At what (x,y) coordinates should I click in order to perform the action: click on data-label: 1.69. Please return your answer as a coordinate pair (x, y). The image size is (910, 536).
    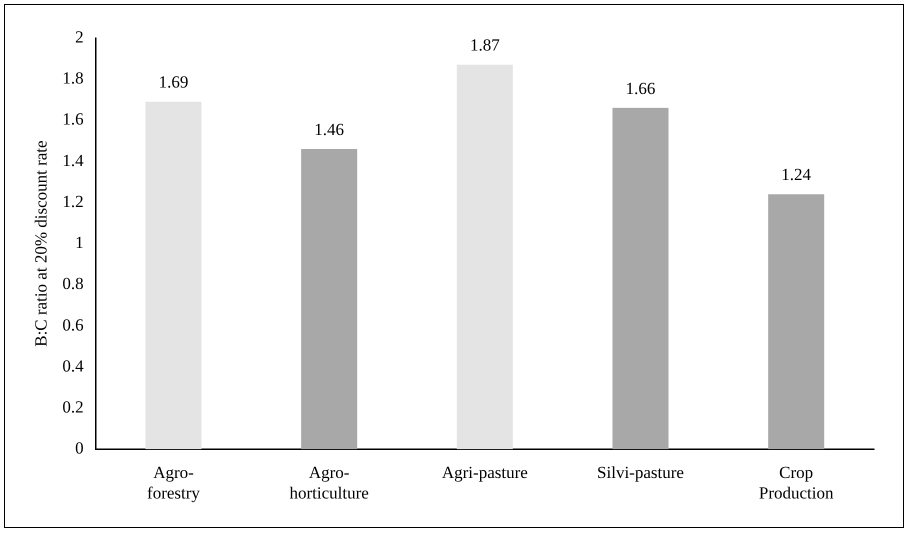
    Looking at the image, I should click on (173, 82).